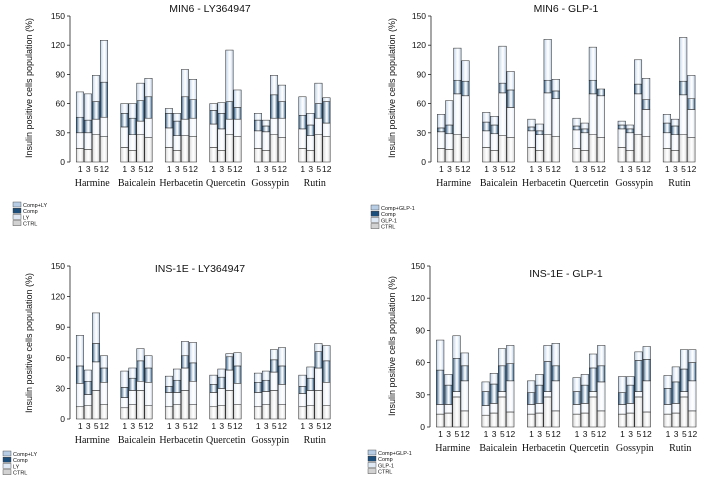 Image resolution: width=708 pixels, height=481 pixels. What do you see at coordinates (423, 162) in the screenshot?
I see `y-tick-label: 0` at bounding box center [423, 162].